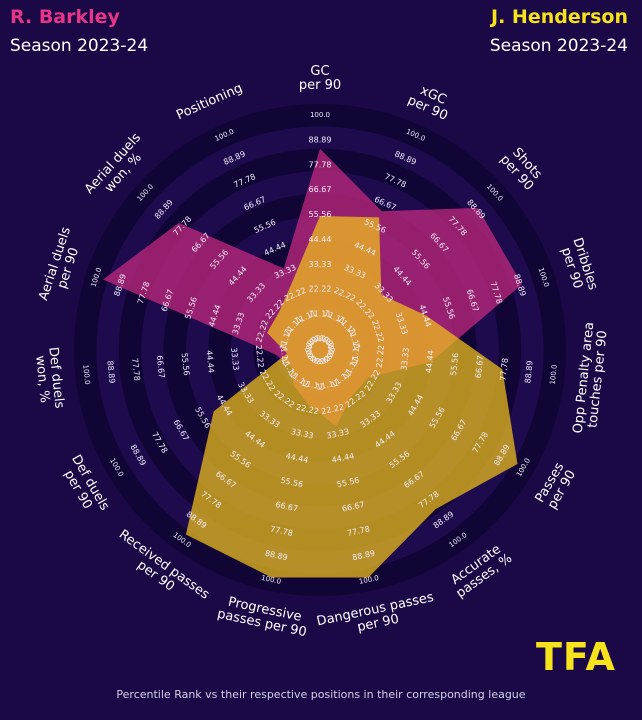 The width and height of the screenshot is (642, 720). I want to click on player2-season: Season 2023-24, so click(558, 46).